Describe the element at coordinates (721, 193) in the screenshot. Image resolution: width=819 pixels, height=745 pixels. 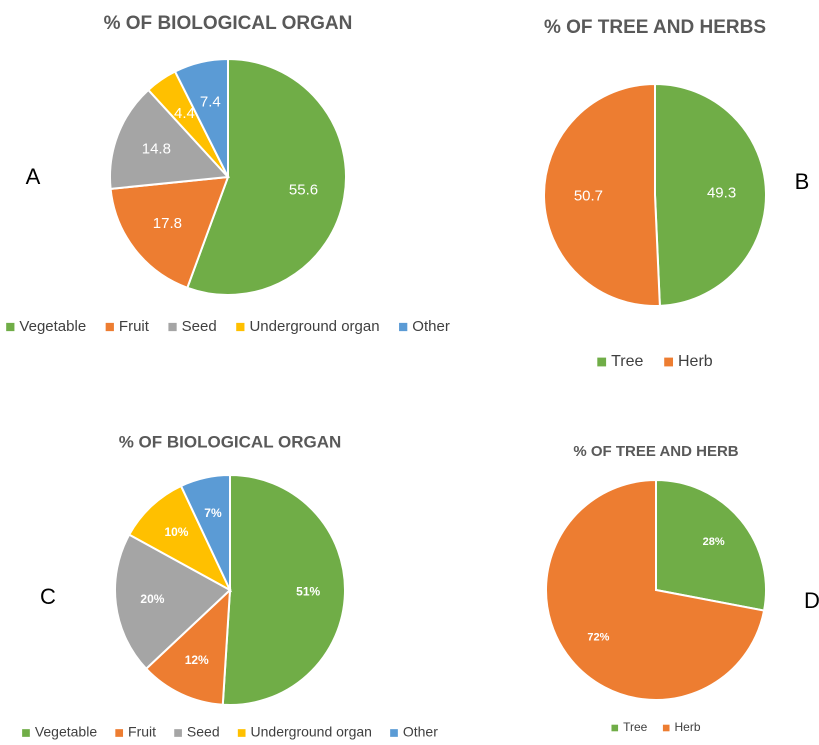
I see `data-label: 49.3` at that location.